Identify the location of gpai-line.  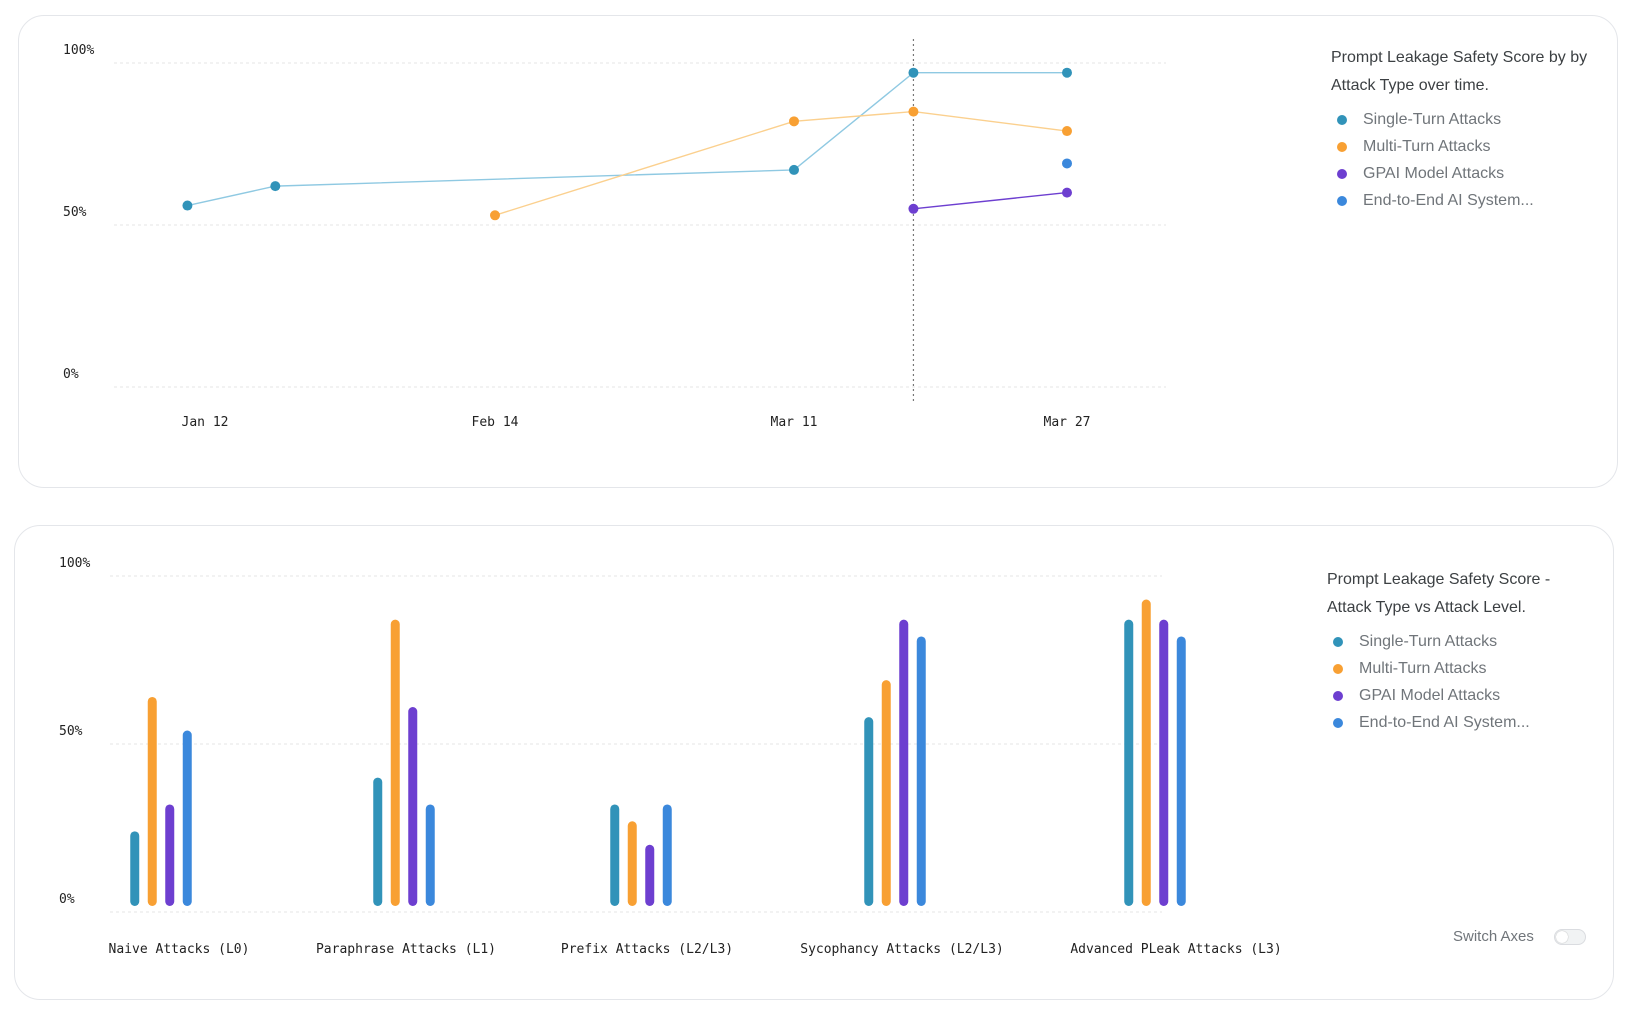
(990, 200).